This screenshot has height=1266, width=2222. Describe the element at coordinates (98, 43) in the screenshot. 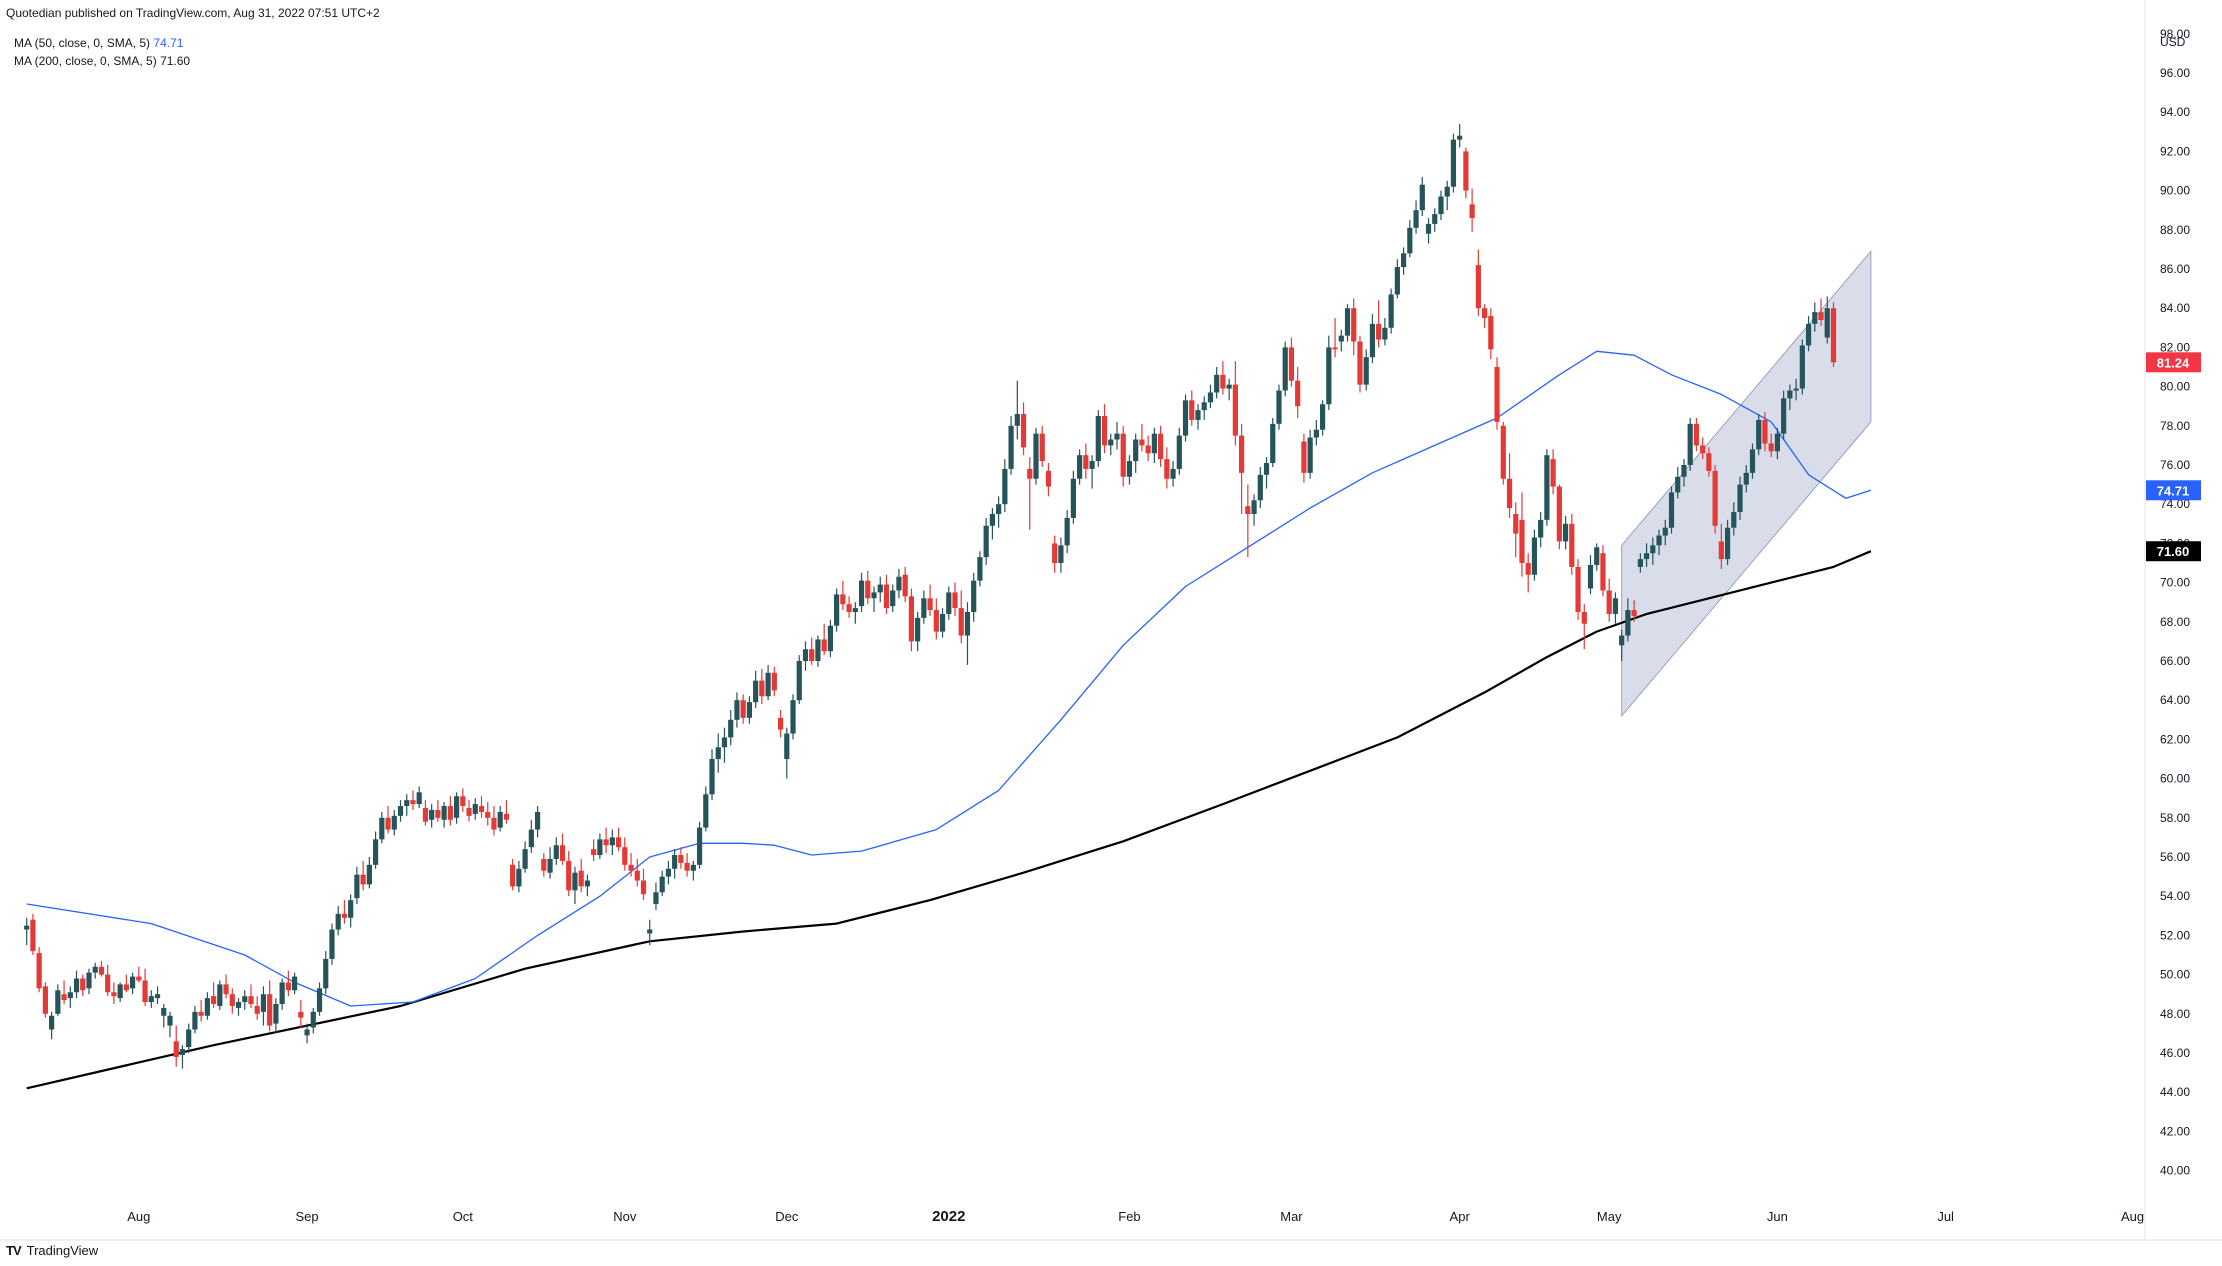

I see `ma50-legend: MA (50, close, 0, SMA, 5) 74.71` at that location.